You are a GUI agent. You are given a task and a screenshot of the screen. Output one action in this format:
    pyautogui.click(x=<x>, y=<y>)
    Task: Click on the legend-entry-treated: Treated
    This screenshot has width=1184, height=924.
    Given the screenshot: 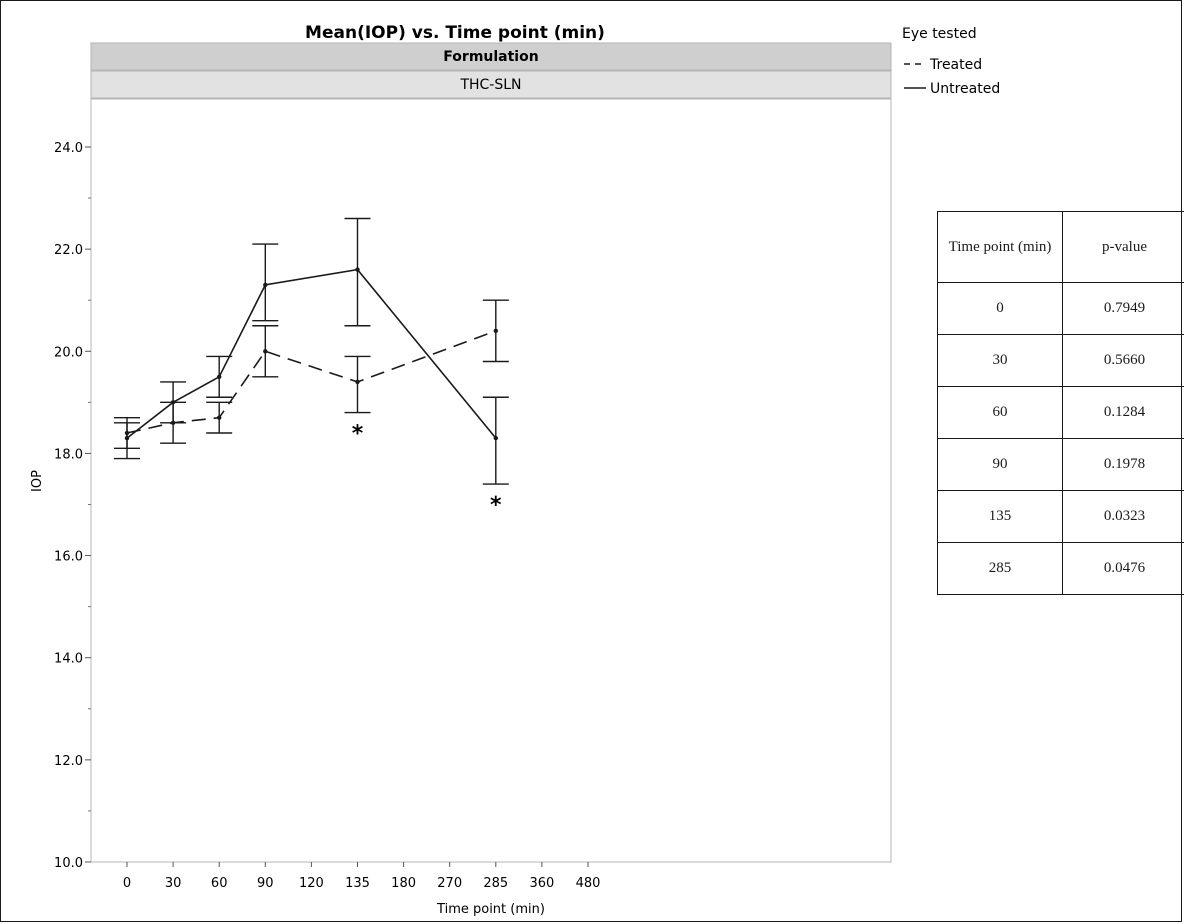 What is the action you would take?
    pyautogui.click(x=955, y=65)
    